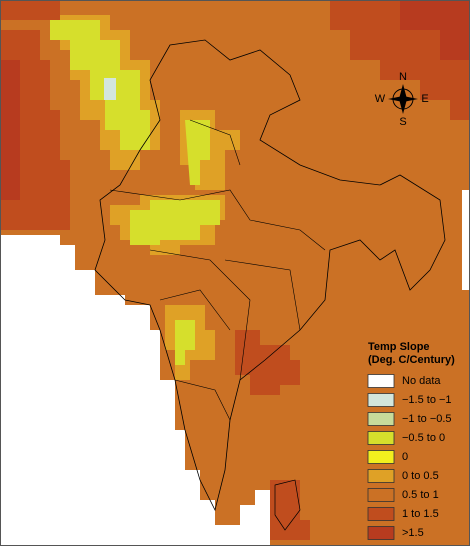 The height and width of the screenshot is (556, 474). What do you see at coordinates (424, 99) in the screenshot?
I see `compass-east: E` at bounding box center [424, 99].